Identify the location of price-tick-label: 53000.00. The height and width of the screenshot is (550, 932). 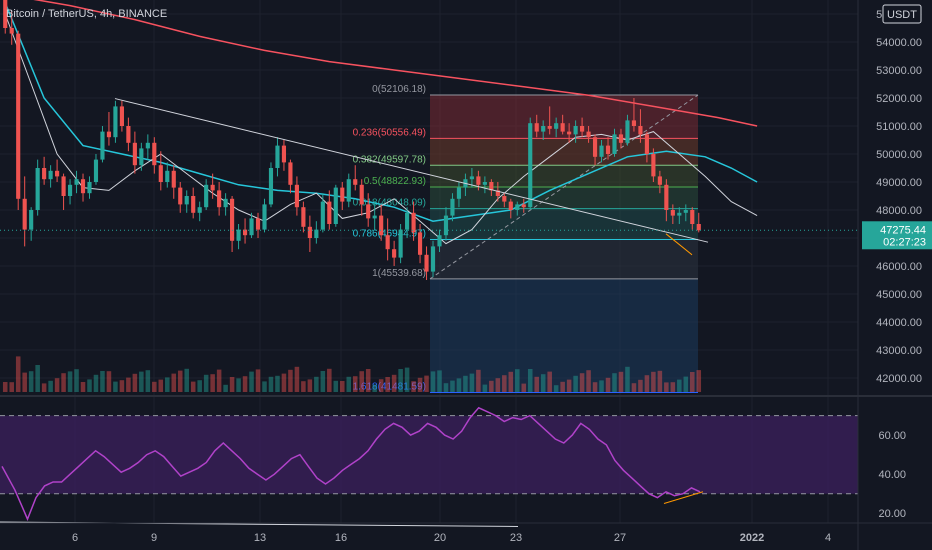
(899, 71).